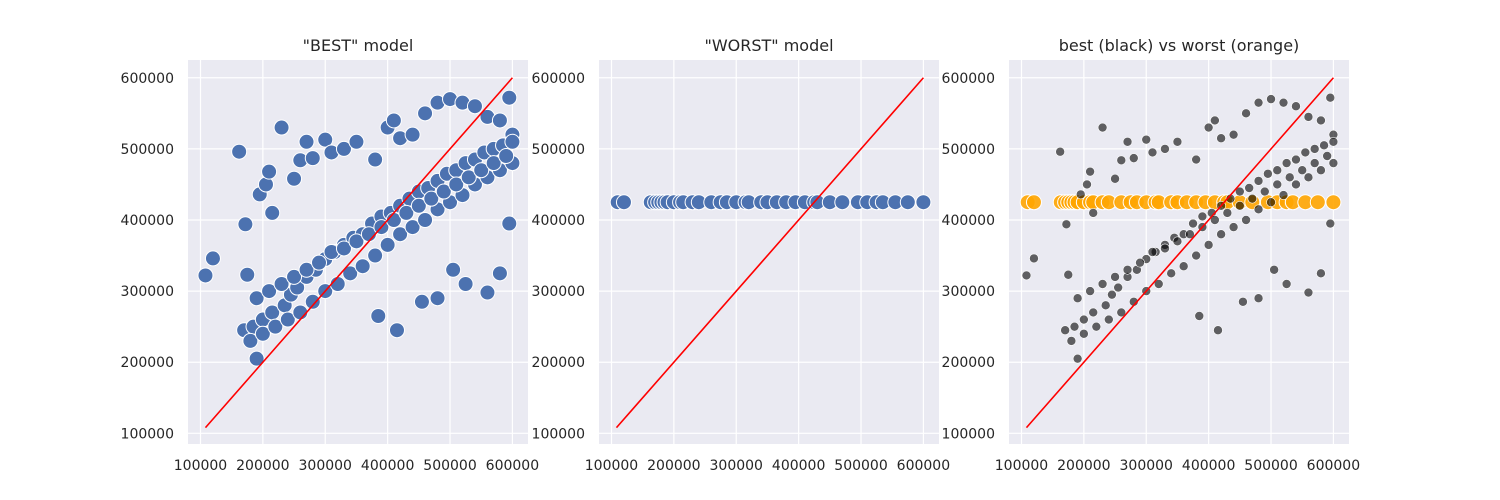 This screenshot has height=500, width=1500. What do you see at coordinates (611, 466) in the screenshot?
I see `x-tick-label: 100000` at bounding box center [611, 466].